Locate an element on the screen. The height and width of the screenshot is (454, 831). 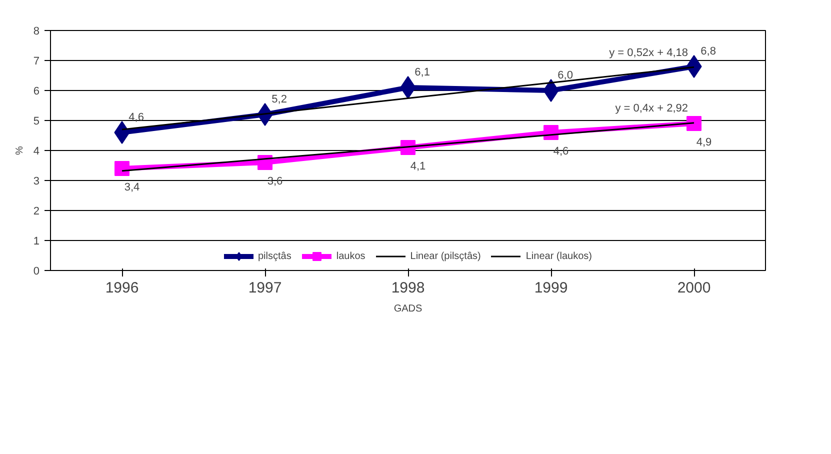
y-tick-label: 3 is located at coordinates (36, 182).